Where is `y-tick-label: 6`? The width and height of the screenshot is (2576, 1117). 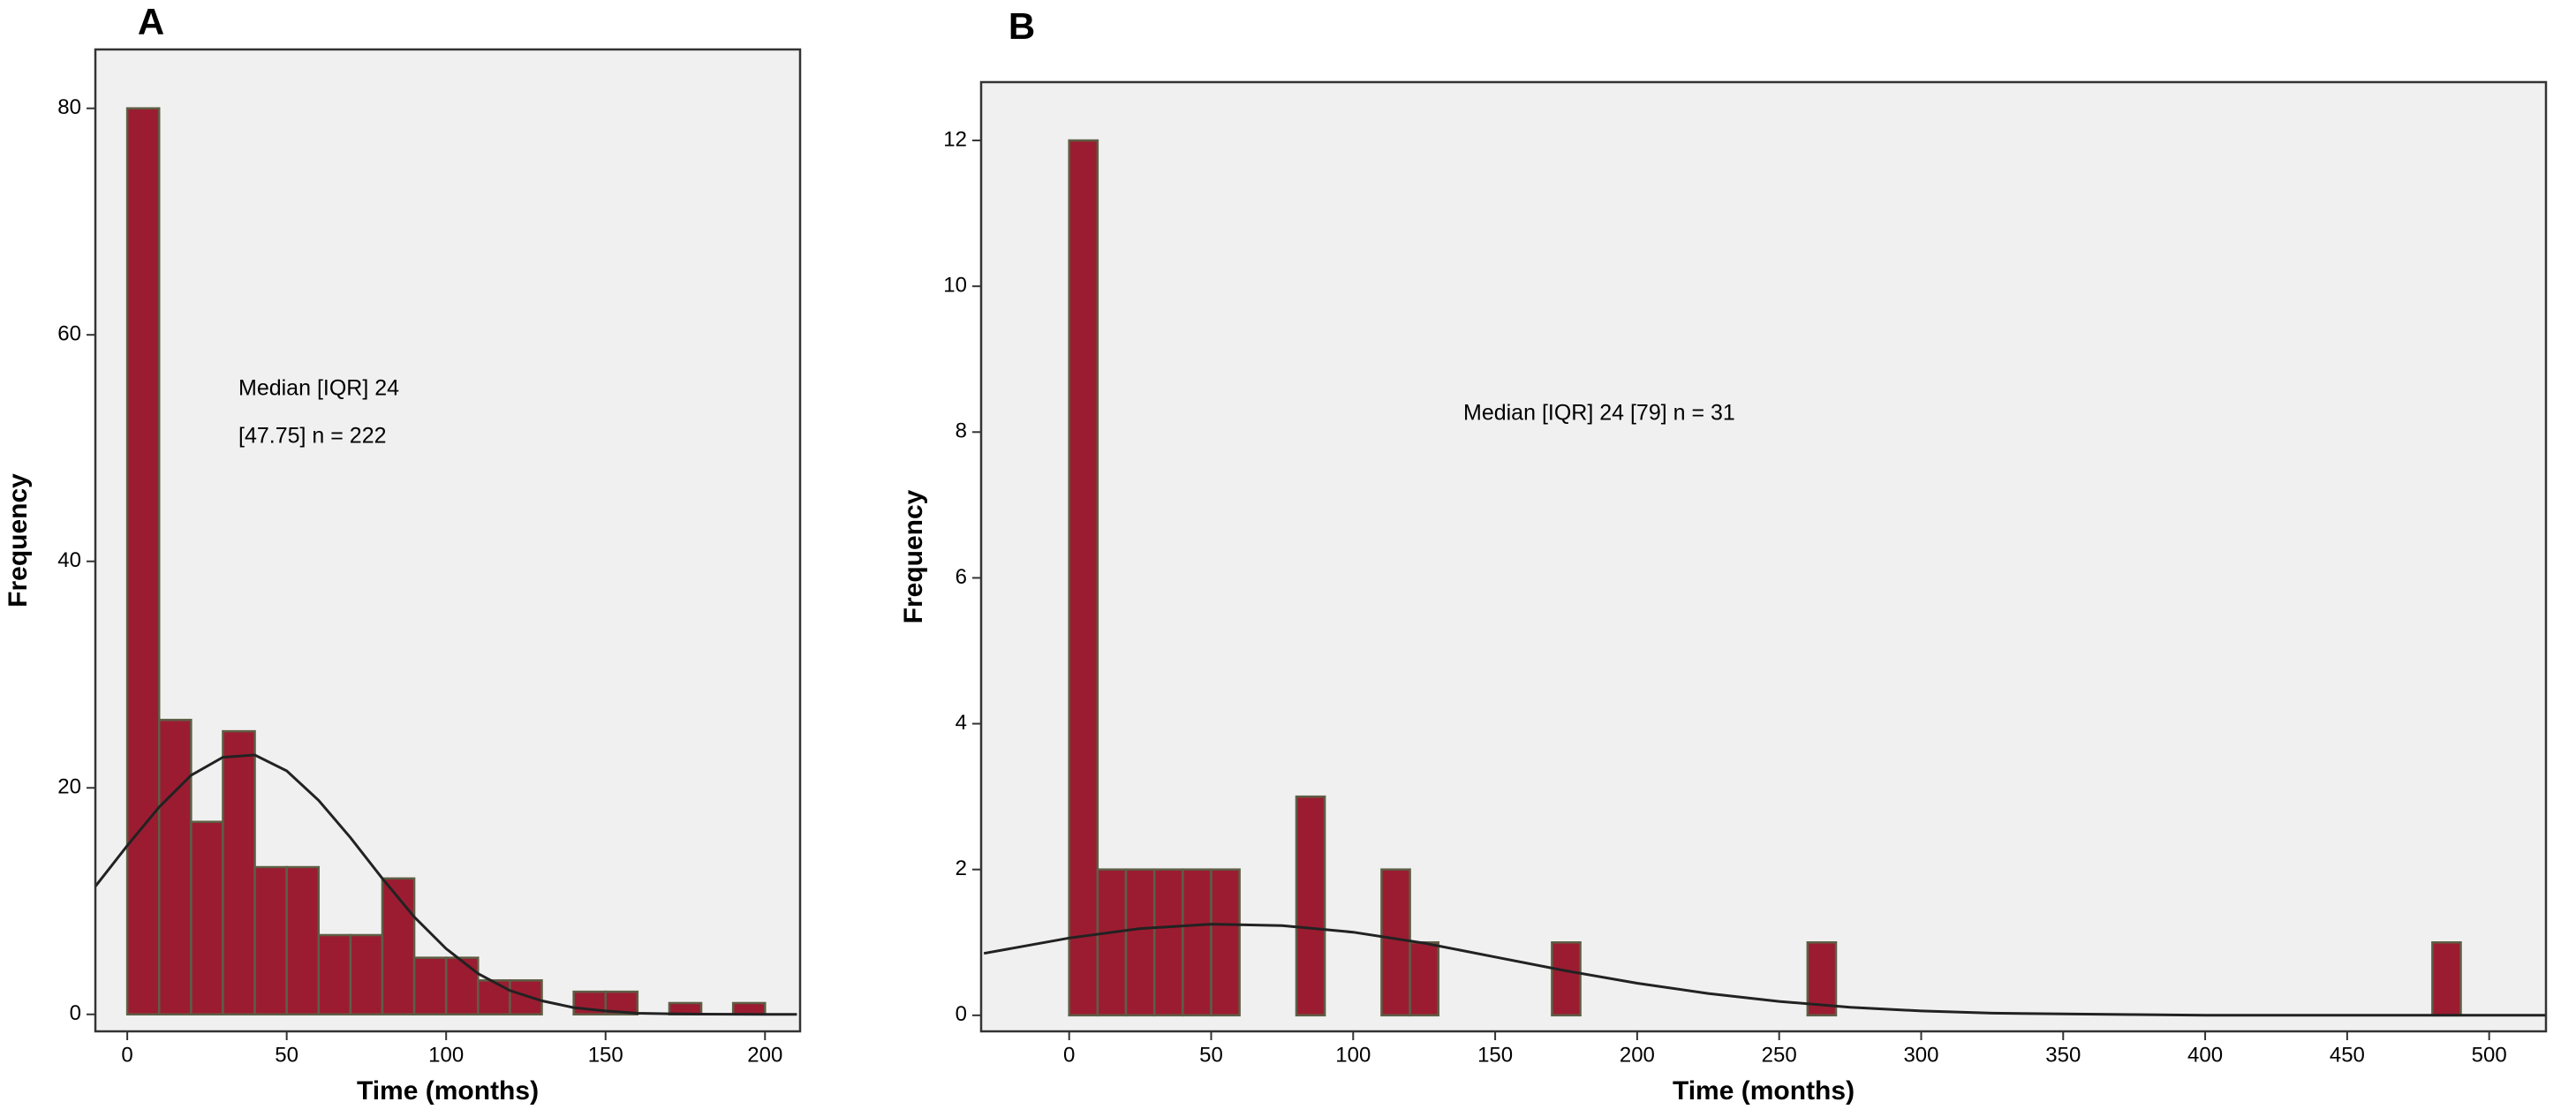
y-tick-label: 6 is located at coordinates (961, 577).